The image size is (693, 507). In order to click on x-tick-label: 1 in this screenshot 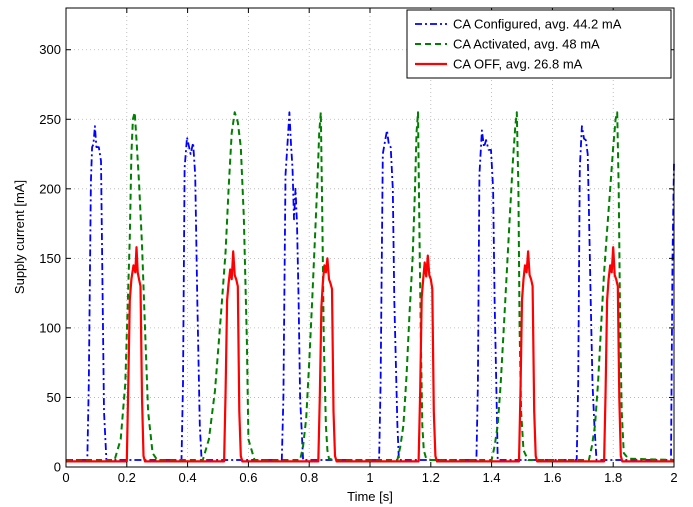, I will do `click(369, 477)`.